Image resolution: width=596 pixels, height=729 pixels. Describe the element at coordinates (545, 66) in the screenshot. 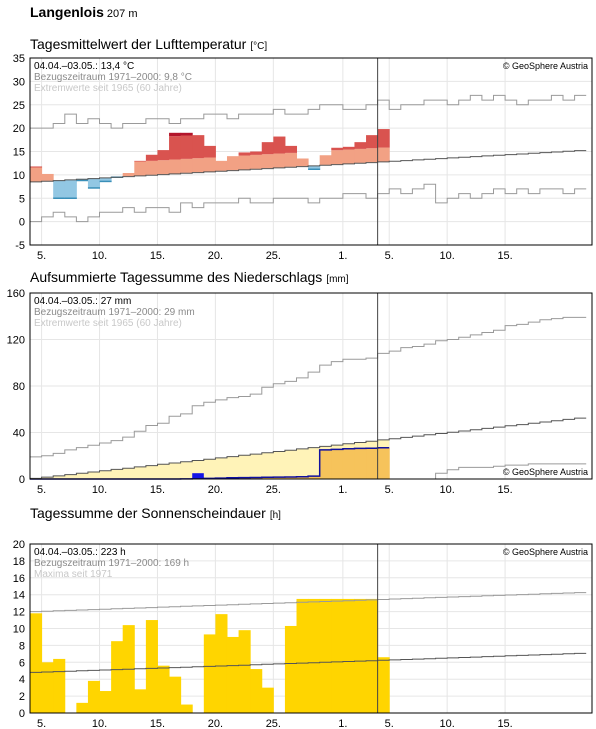

I see `copyright-label: © GeoSphere Austria` at that location.